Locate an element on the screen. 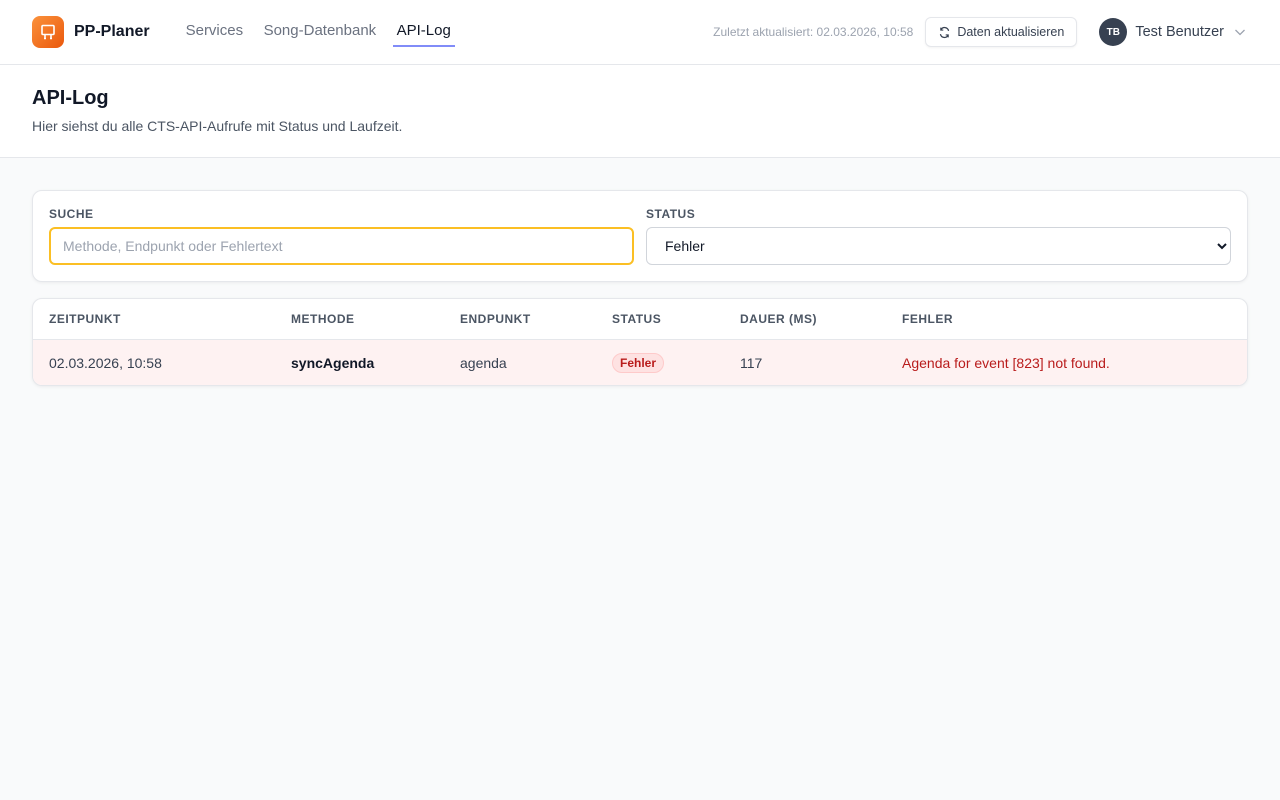  col-dauer: DAUER (MS) is located at coordinates (778, 319).